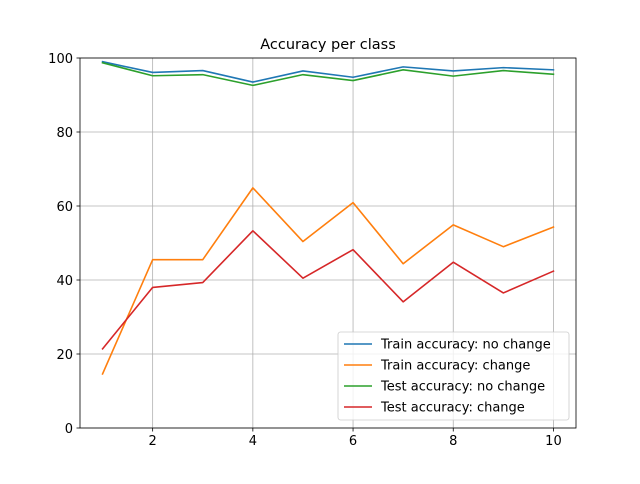 This screenshot has width=640, height=484. What do you see at coordinates (64, 133) in the screenshot?
I see `y-tick-label: 80` at bounding box center [64, 133].